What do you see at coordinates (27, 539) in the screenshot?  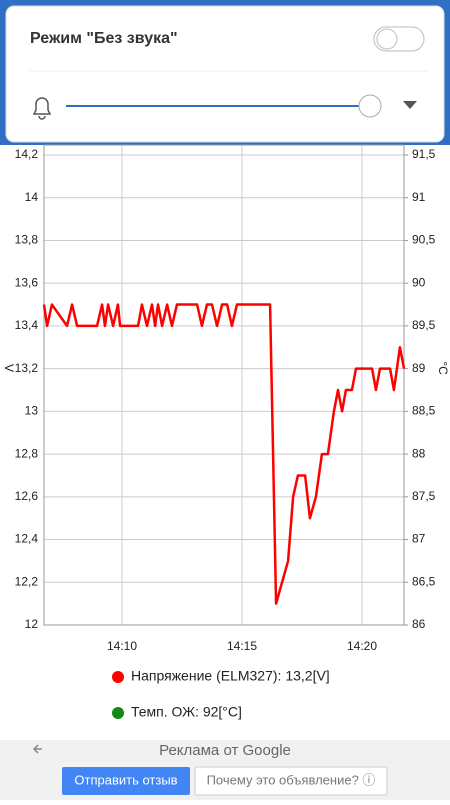 I see `y-tick-label: 12,4` at bounding box center [27, 539].